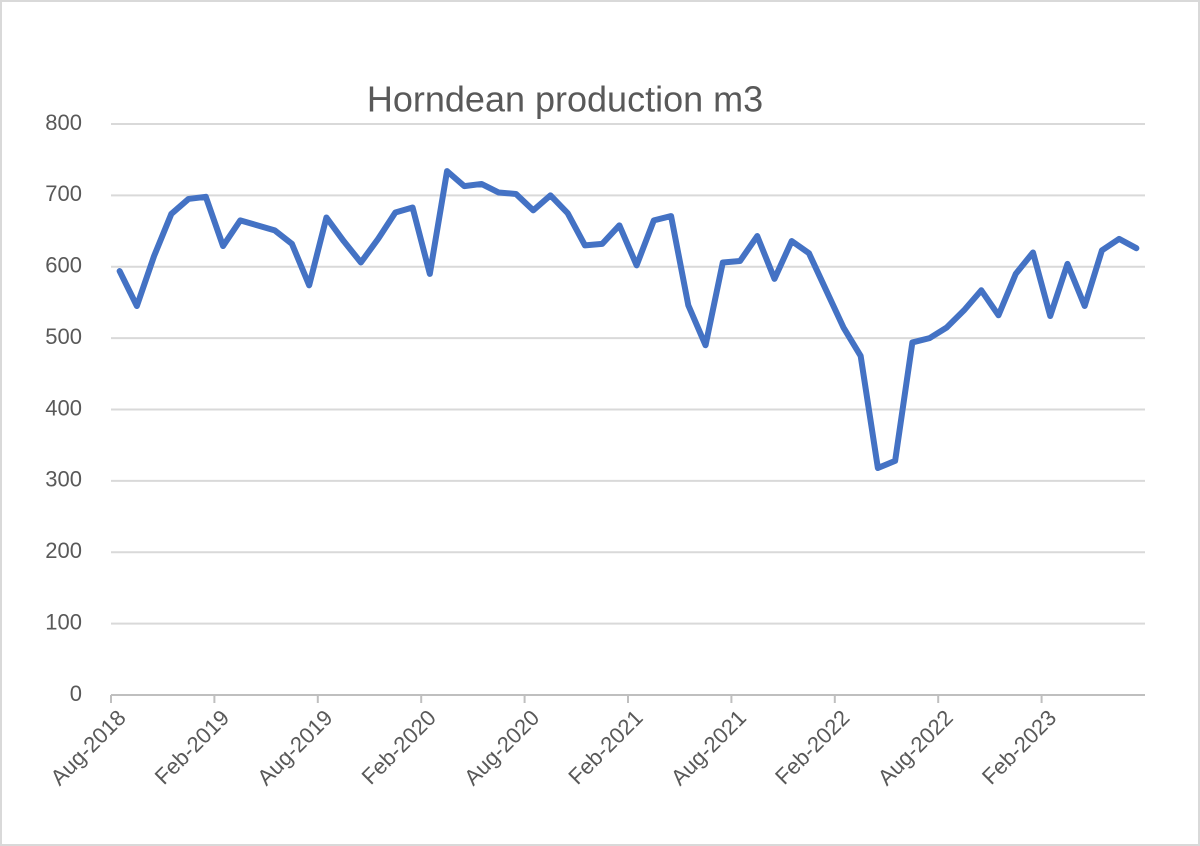 Image resolution: width=1200 pixels, height=846 pixels. Describe the element at coordinates (63, 407) in the screenshot. I see `y-tick-label: 400` at that location.